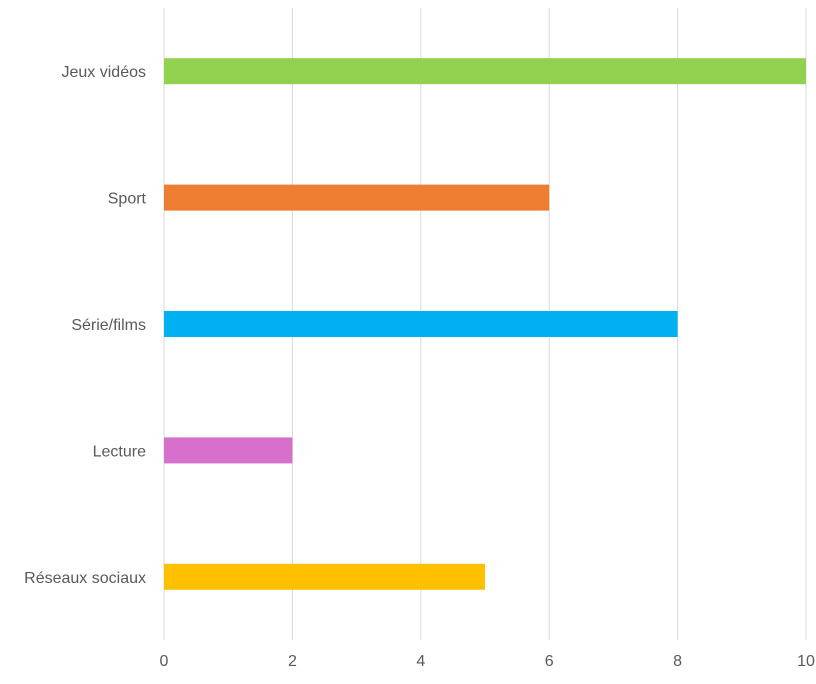  I want to click on category-label: Série/films, so click(108, 325).